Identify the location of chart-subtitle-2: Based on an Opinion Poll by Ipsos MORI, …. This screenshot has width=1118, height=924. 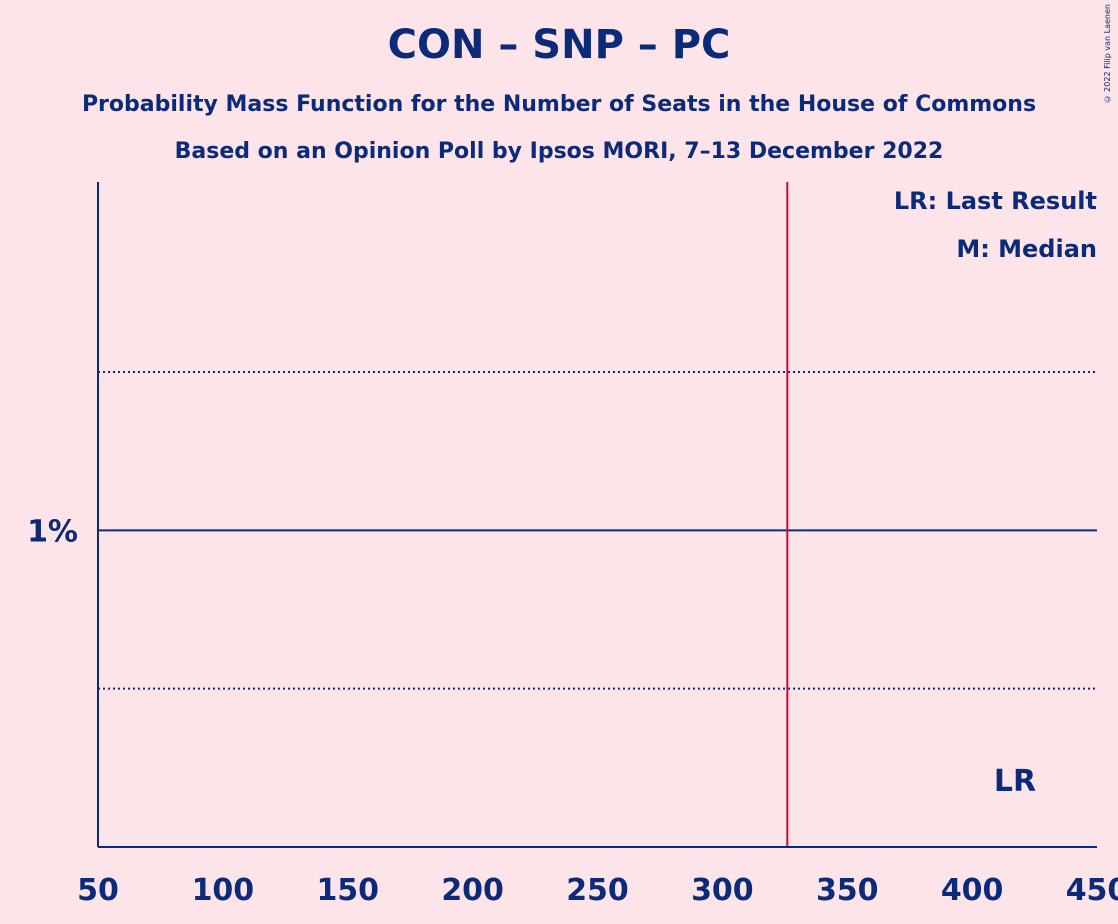
(559, 151).